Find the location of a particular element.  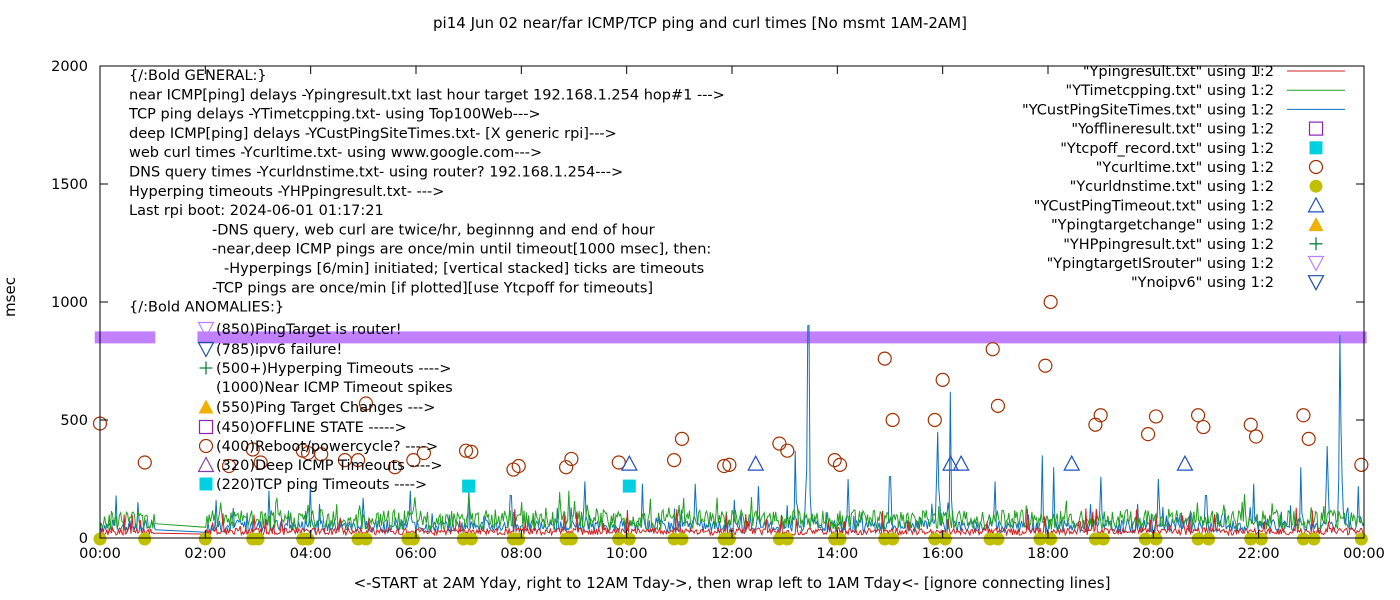

x-tick-label-8: 16:00 is located at coordinates (943, 554).